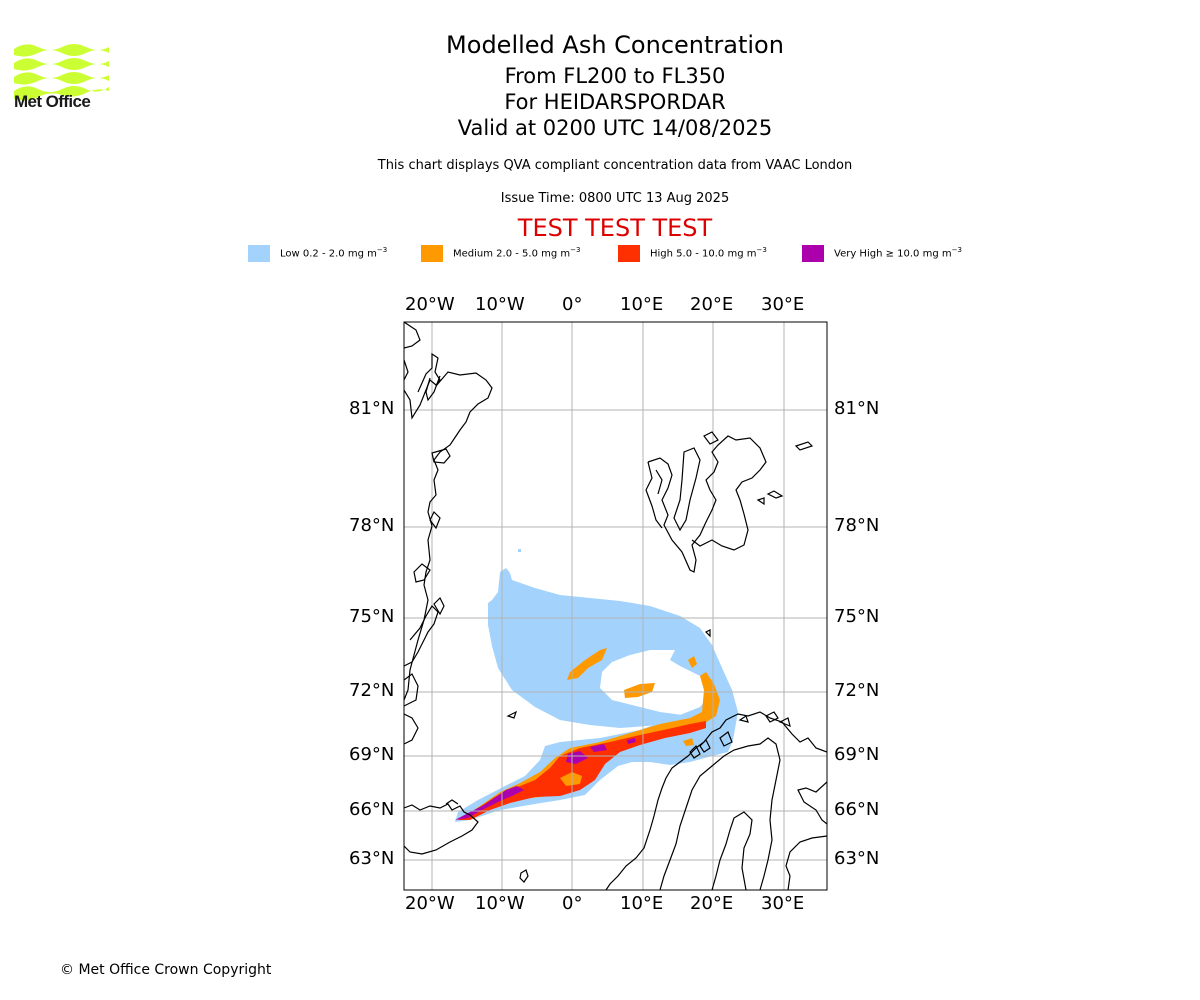  I want to click on legend-label-low: Low 0.2 - 2.0 mg m−3, so click(334, 253).